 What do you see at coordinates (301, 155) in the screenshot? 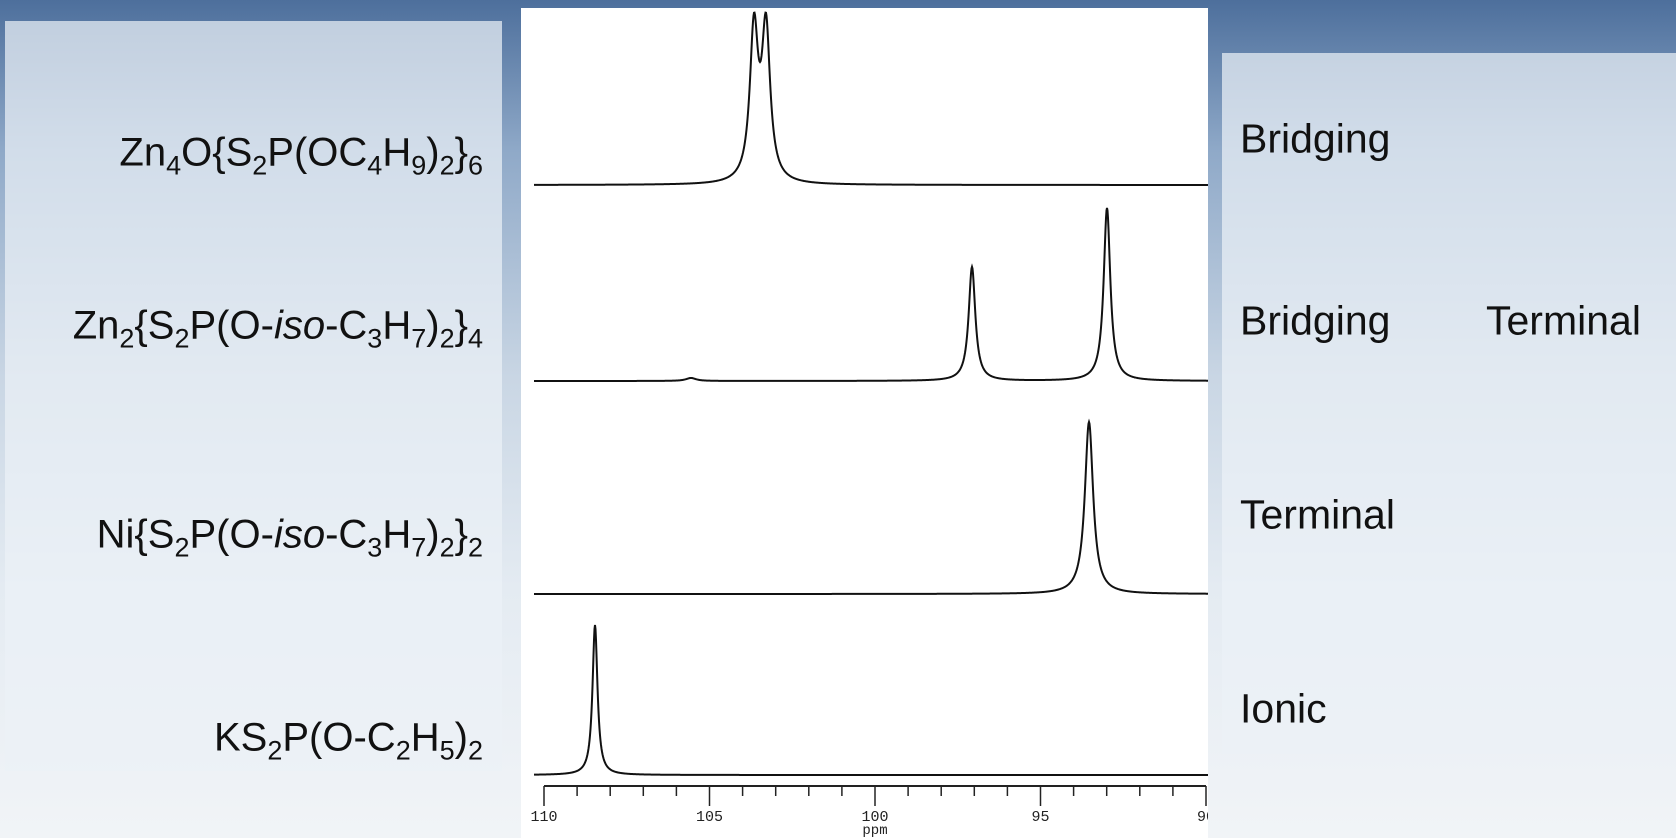
I see `compound-label: Zn4O{S2P(OC4H9)2}6` at bounding box center [301, 155].